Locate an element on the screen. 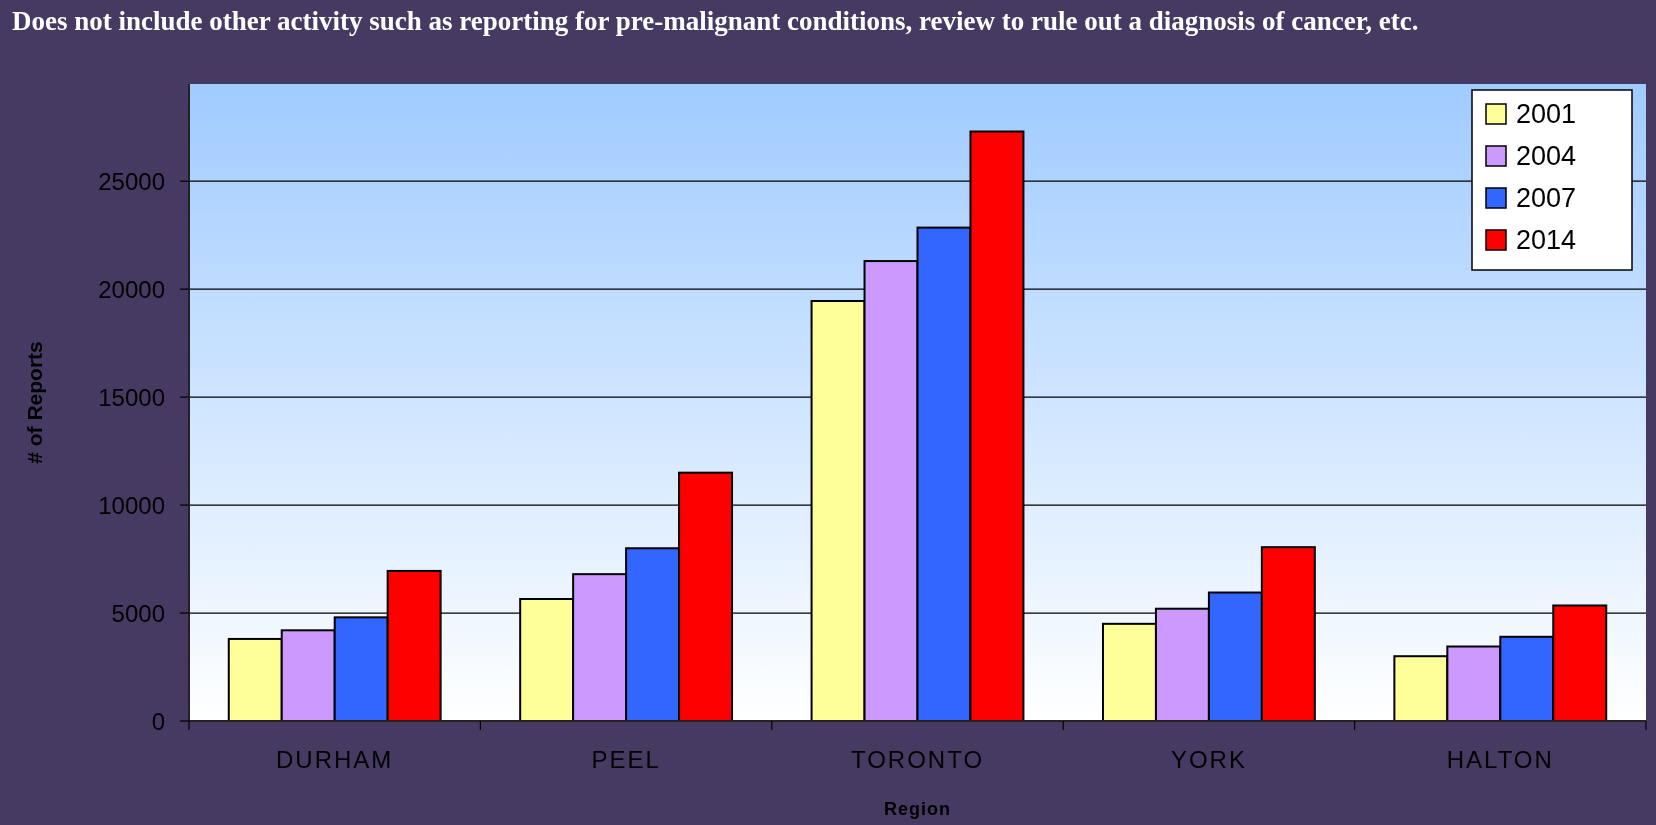 This screenshot has height=825, width=1656. x-tick-label: DURHAM is located at coordinates (335, 759).